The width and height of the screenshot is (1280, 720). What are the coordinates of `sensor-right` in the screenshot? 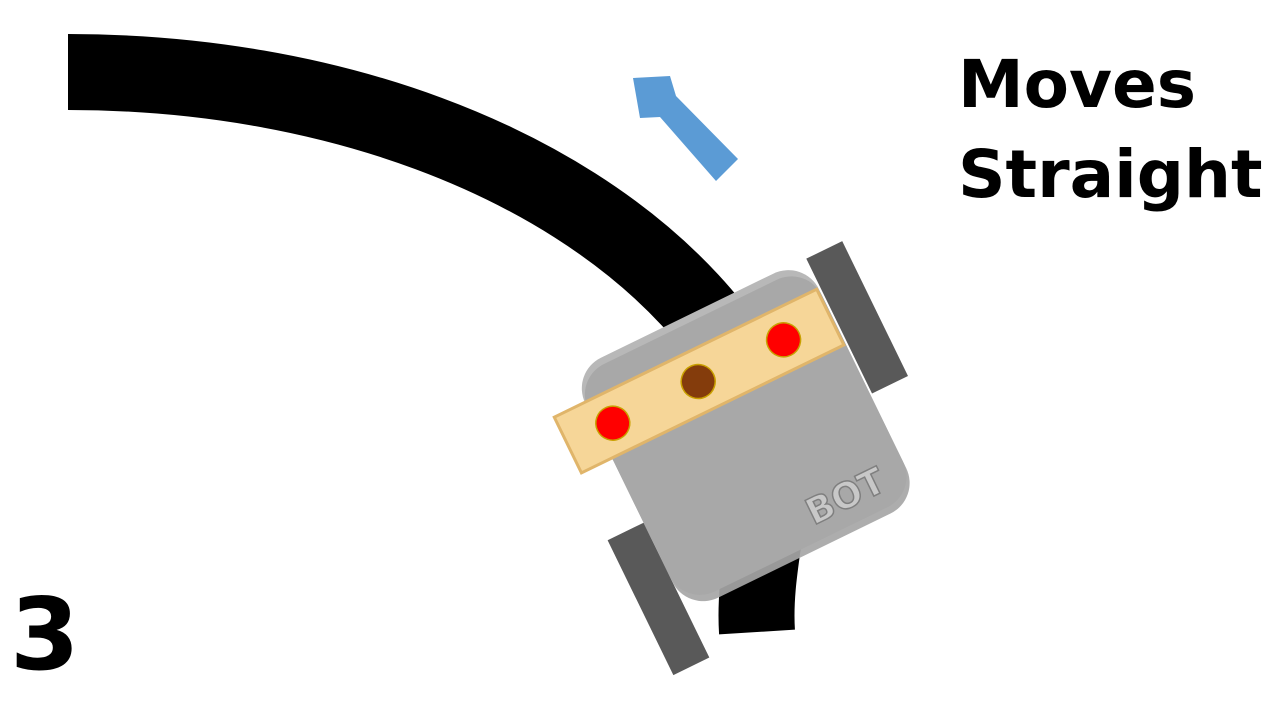 It's located at (783, 340).